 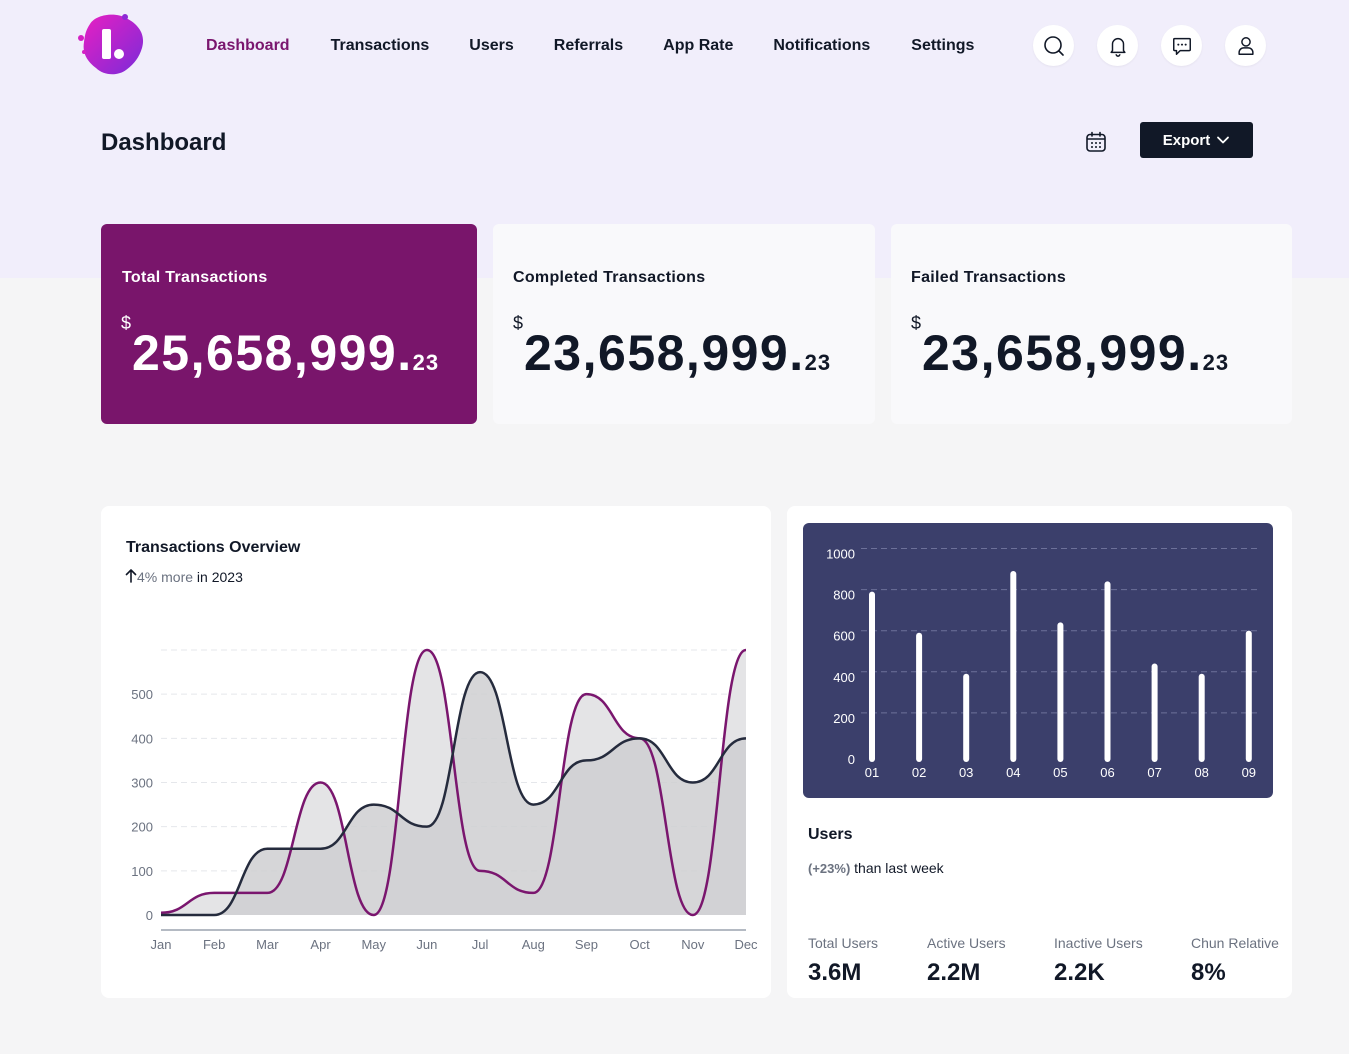 I want to click on stat-value: 25,658,999.23, so click(x=285, y=353).